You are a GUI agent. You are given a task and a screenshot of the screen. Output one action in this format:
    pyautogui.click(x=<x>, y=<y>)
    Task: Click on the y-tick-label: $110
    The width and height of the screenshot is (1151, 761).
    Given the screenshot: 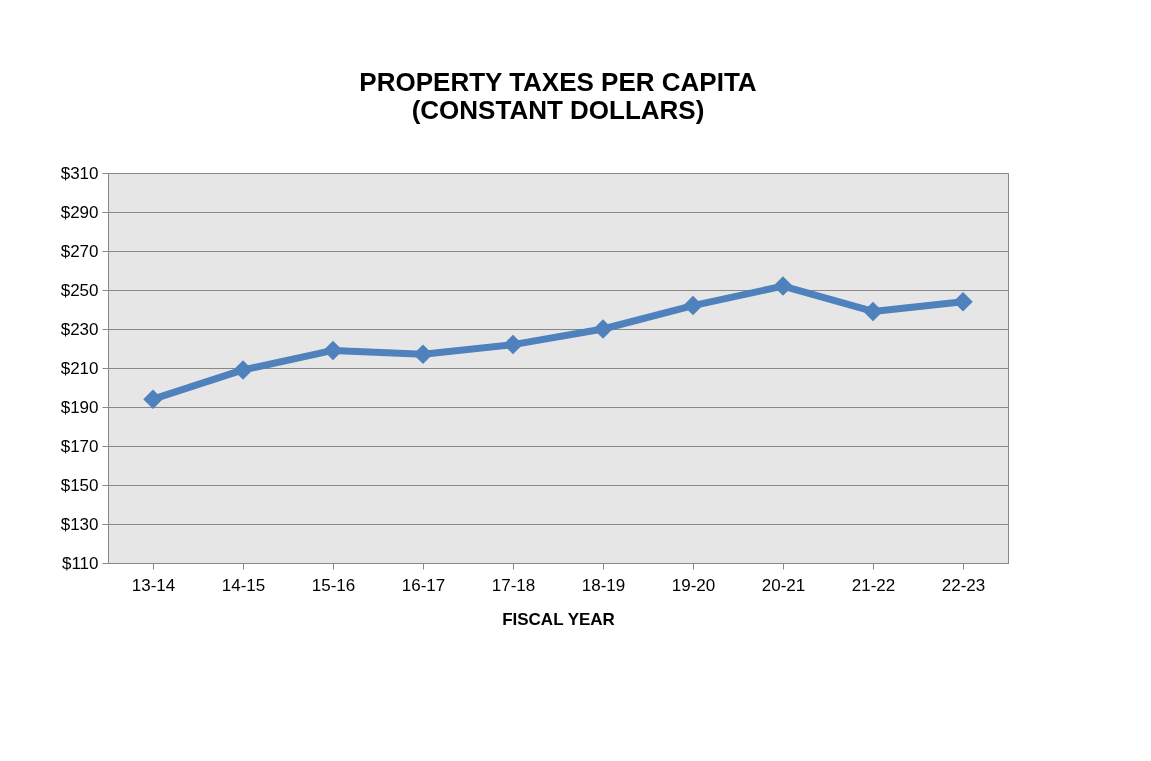 What is the action you would take?
    pyautogui.click(x=80, y=563)
    